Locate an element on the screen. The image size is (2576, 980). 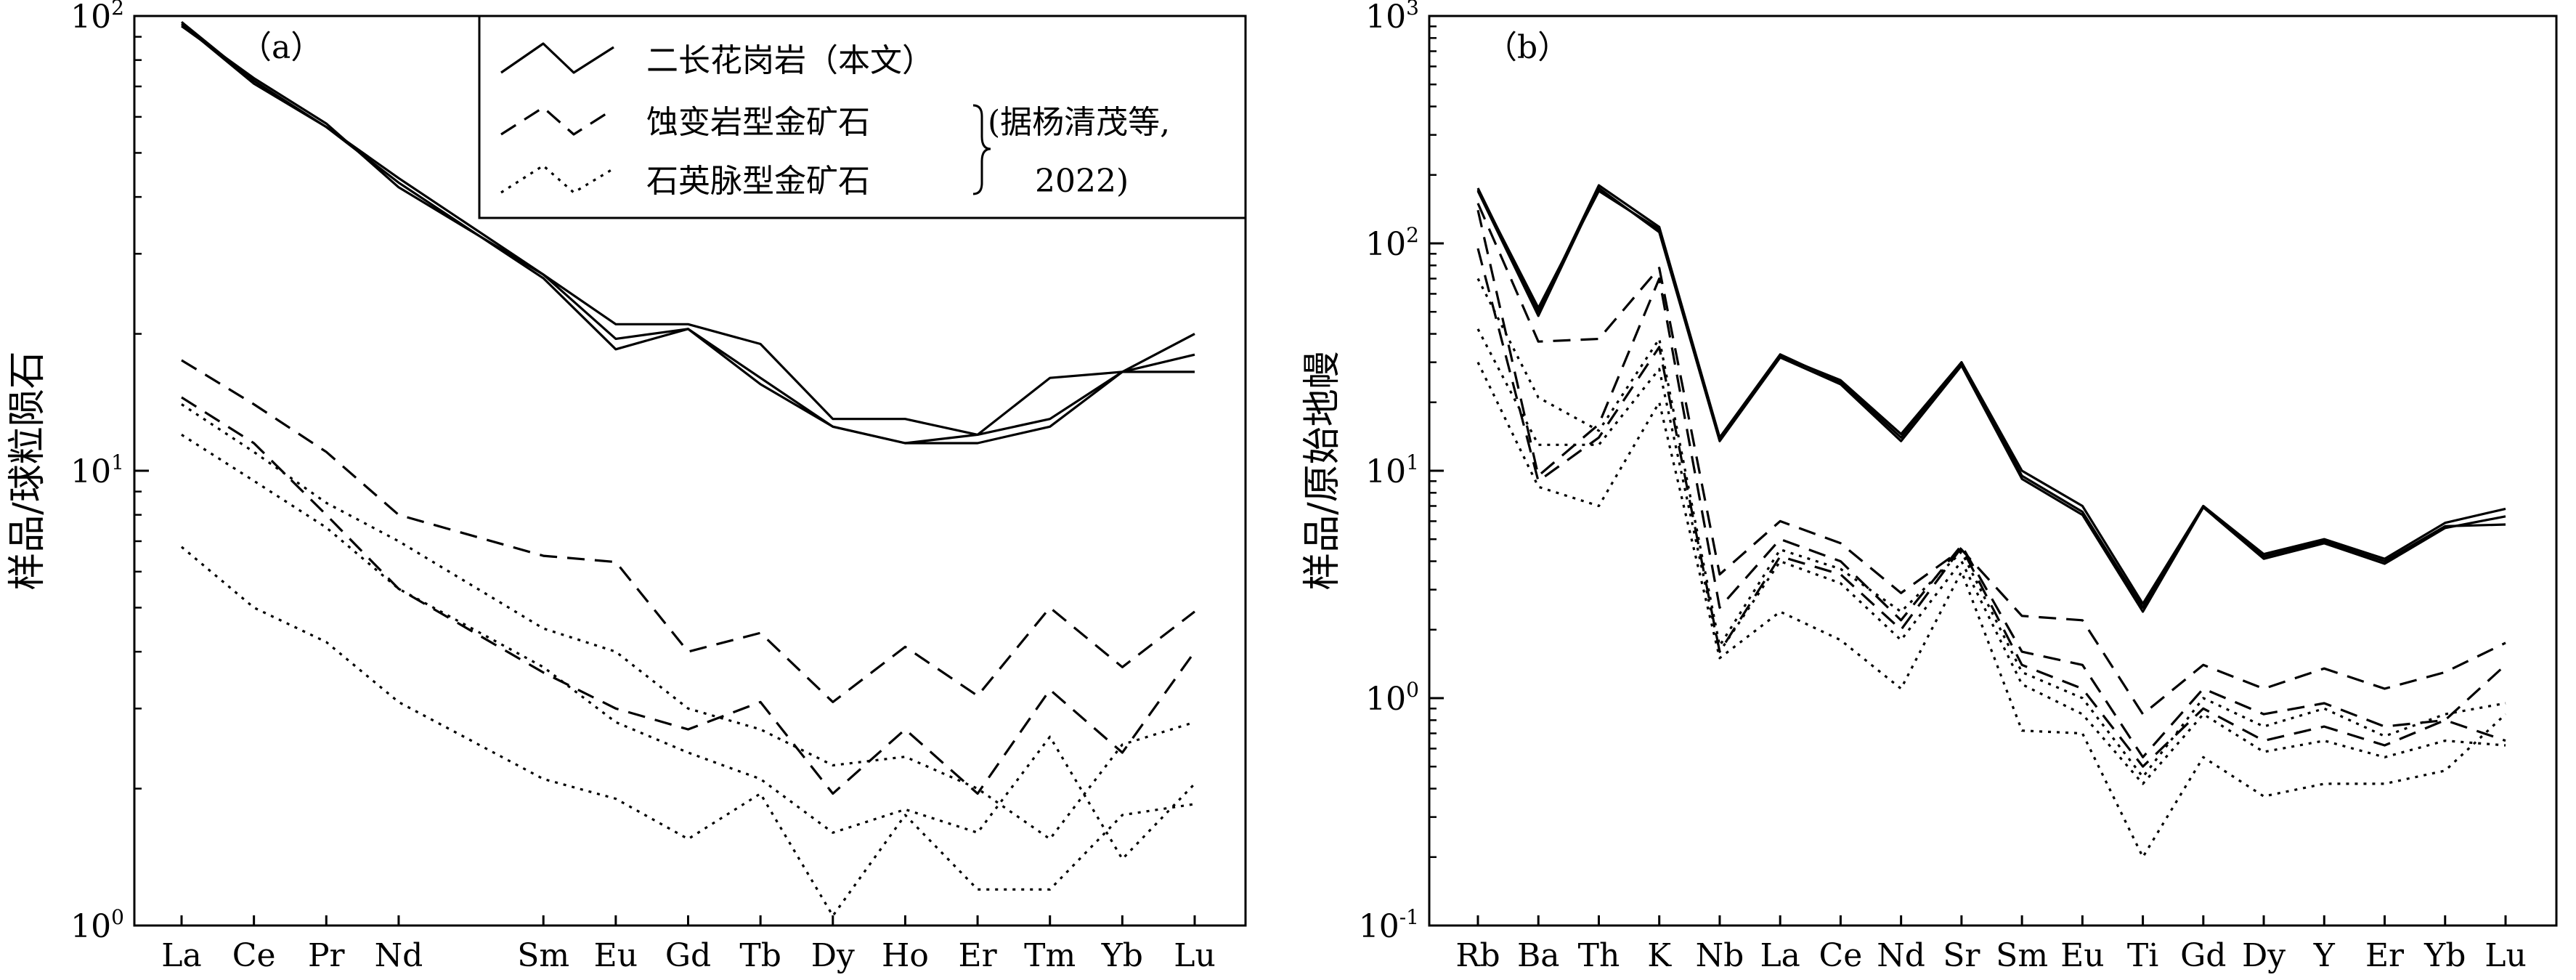
legend-brace is located at coordinates (982, 149).